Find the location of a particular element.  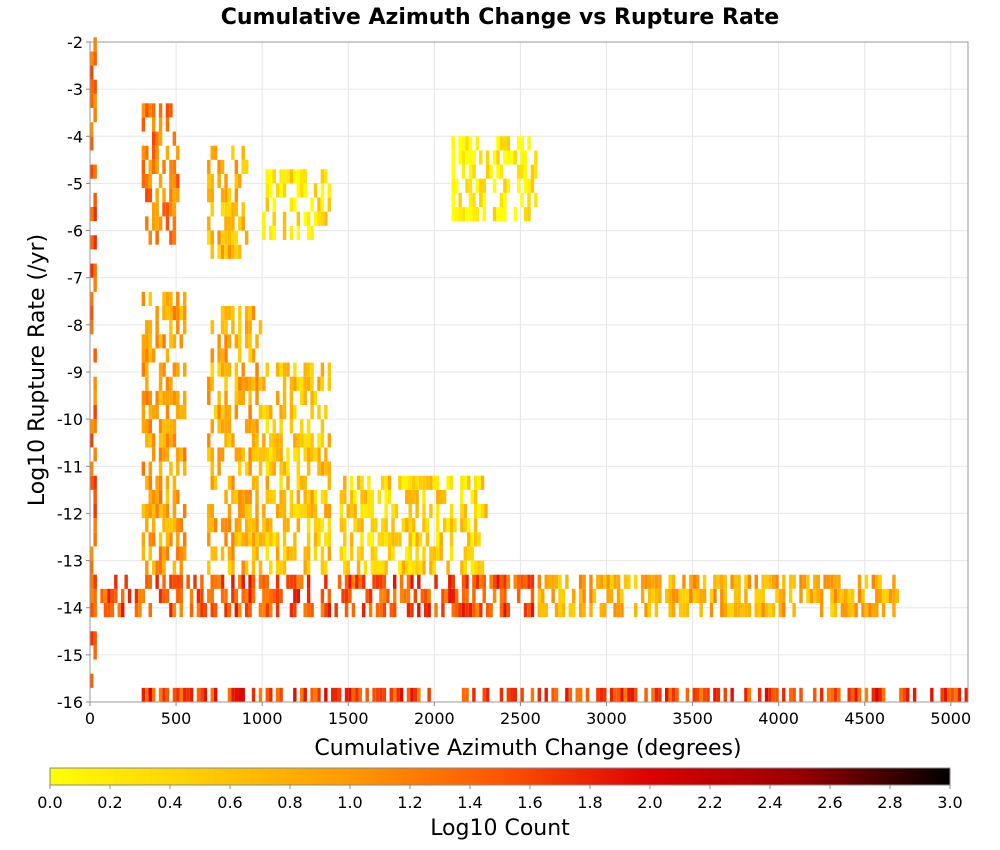

x-tick-label: 4000 is located at coordinates (778, 718).